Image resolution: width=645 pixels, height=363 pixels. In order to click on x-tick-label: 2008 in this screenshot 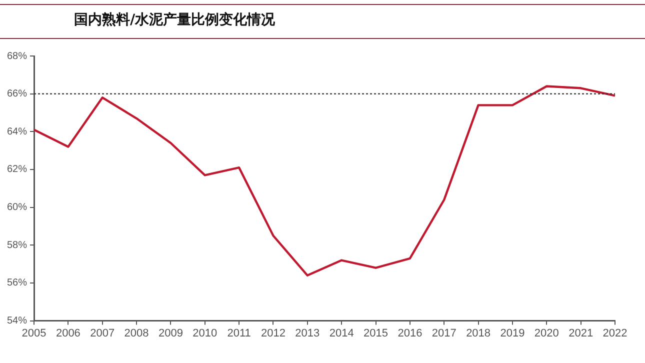, I will do `click(136, 333)`.